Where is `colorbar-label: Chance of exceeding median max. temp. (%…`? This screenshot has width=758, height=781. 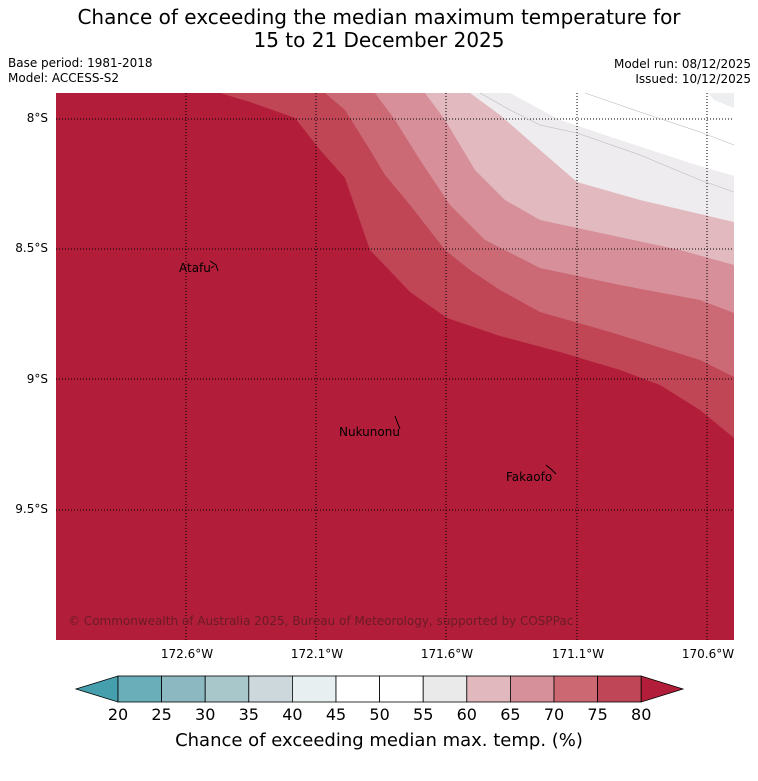 colorbar-label: Chance of exceeding median max. temp. (%… is located at coordinates (379, 740).